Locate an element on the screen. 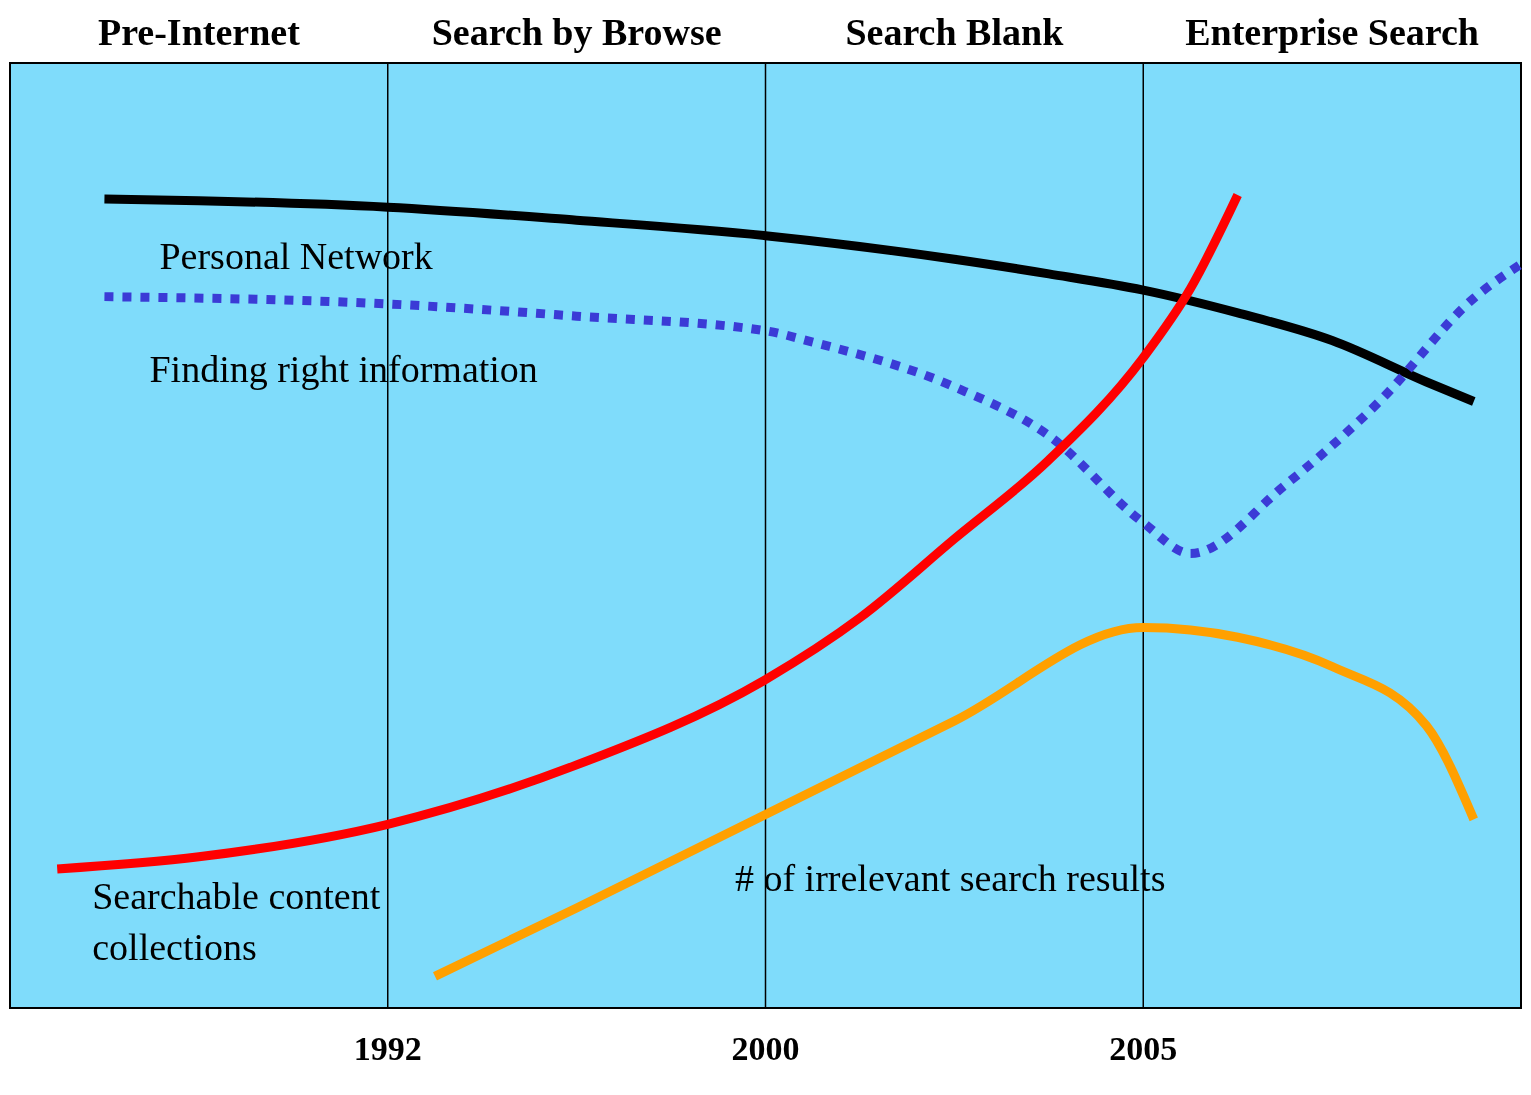 The width and height of the screenshot is (1531, 1095). x-tick-label: 2000 is located at coordinates (765, 1048).